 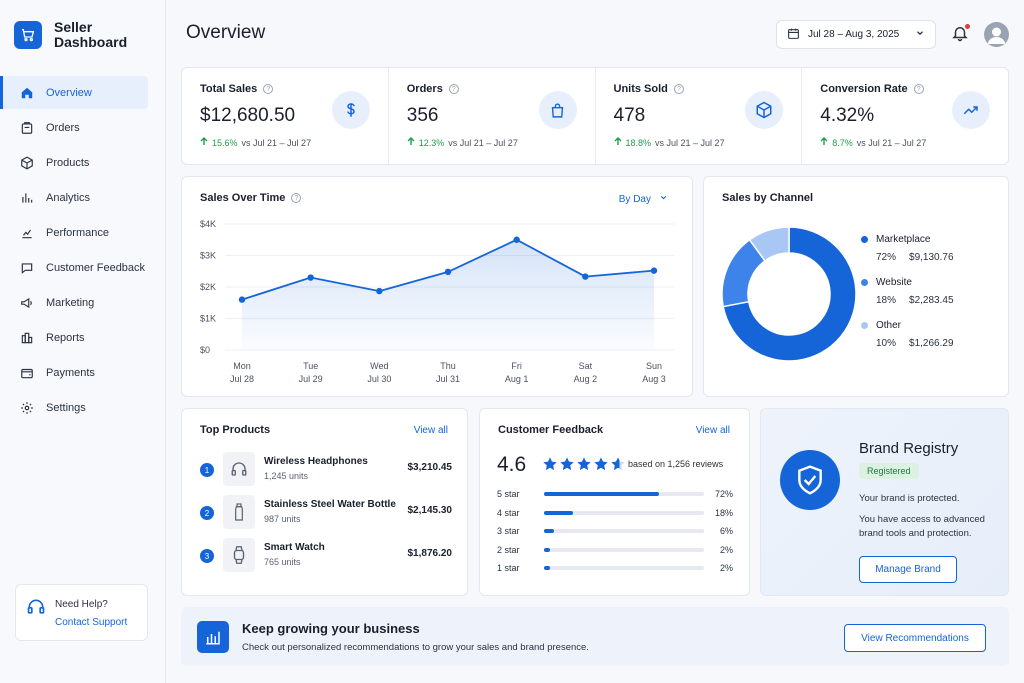 I want to click on headphones-icon, so click(x=239, y=469).